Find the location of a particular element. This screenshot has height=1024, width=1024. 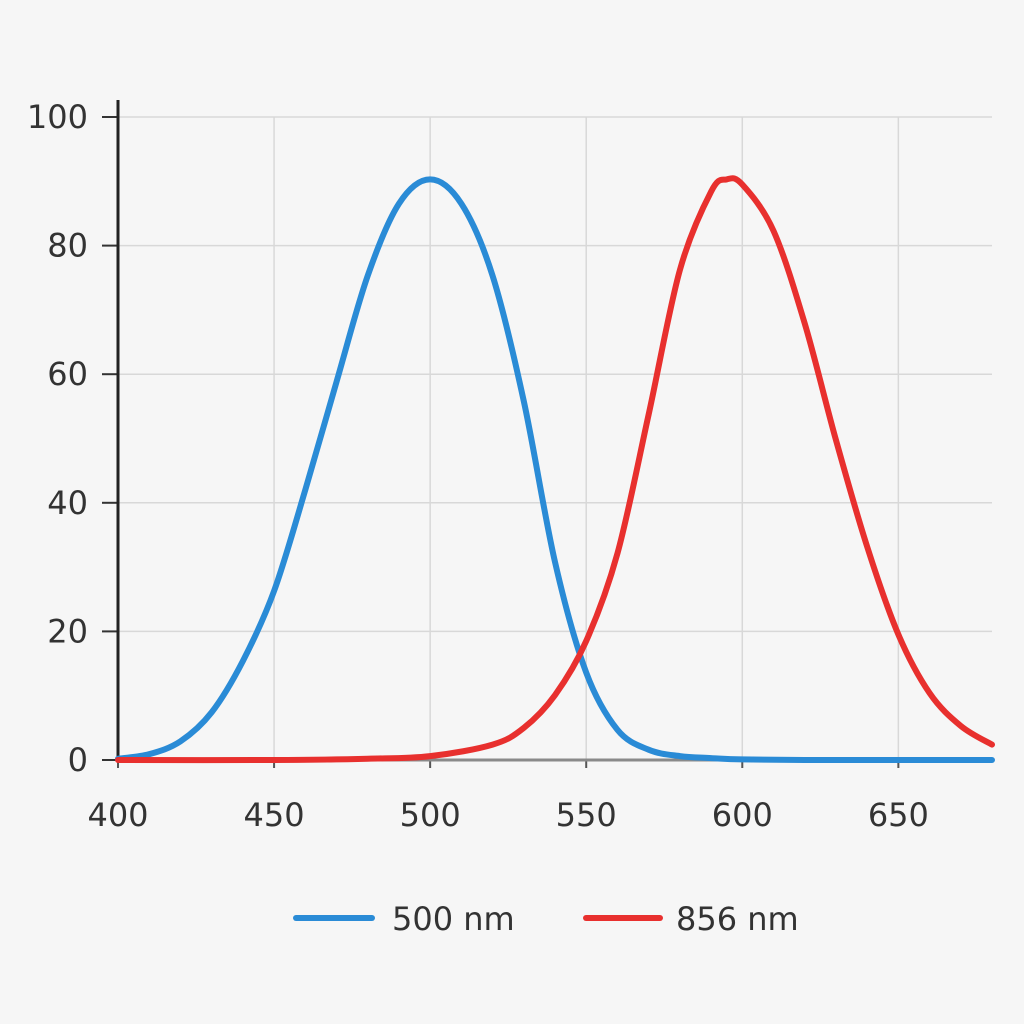

x-tick-label: 400 is located at coordinates (117, 815).